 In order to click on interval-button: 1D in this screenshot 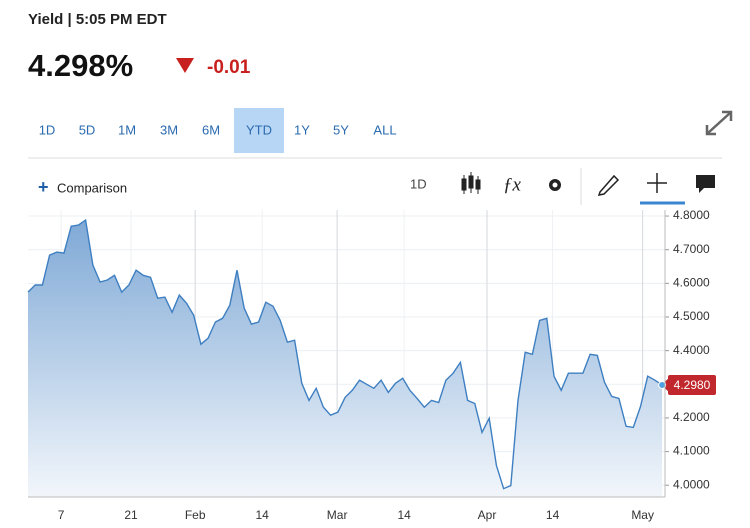, I will do `click(418, 183)`.